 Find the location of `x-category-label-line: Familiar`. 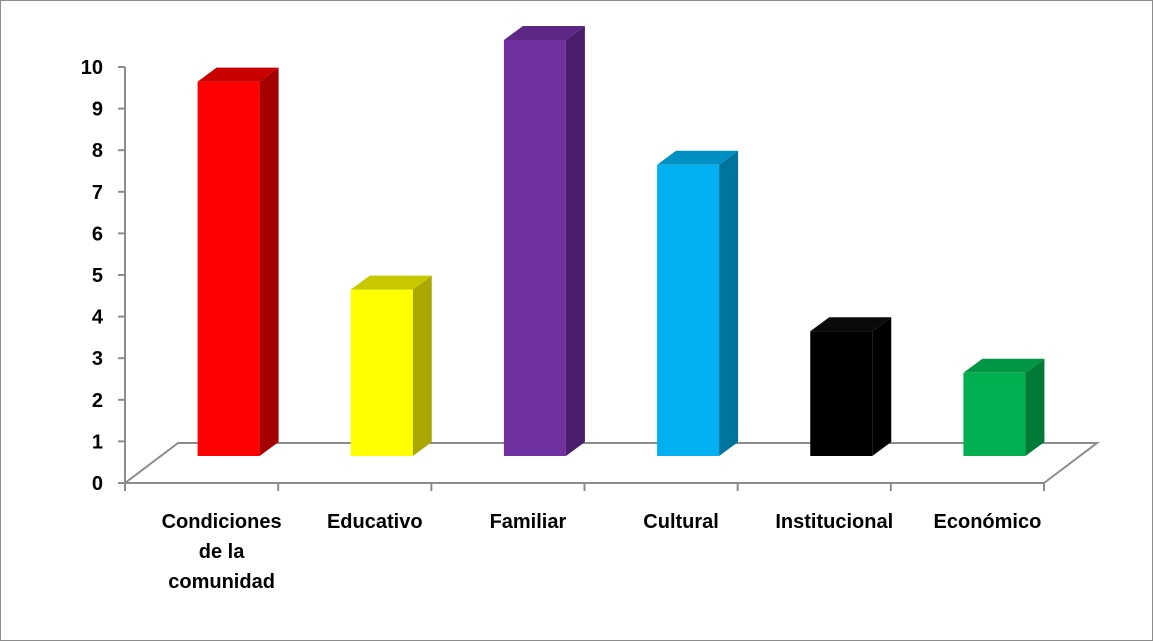

x-category-label-line: Familiar is located at coordinates (528, 522).